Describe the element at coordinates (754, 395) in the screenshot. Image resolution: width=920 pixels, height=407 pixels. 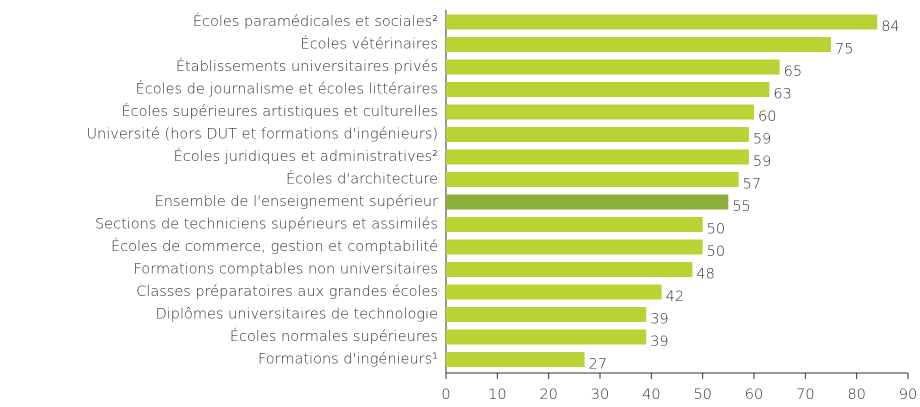
I see `x-tick-label: 60` at that location.